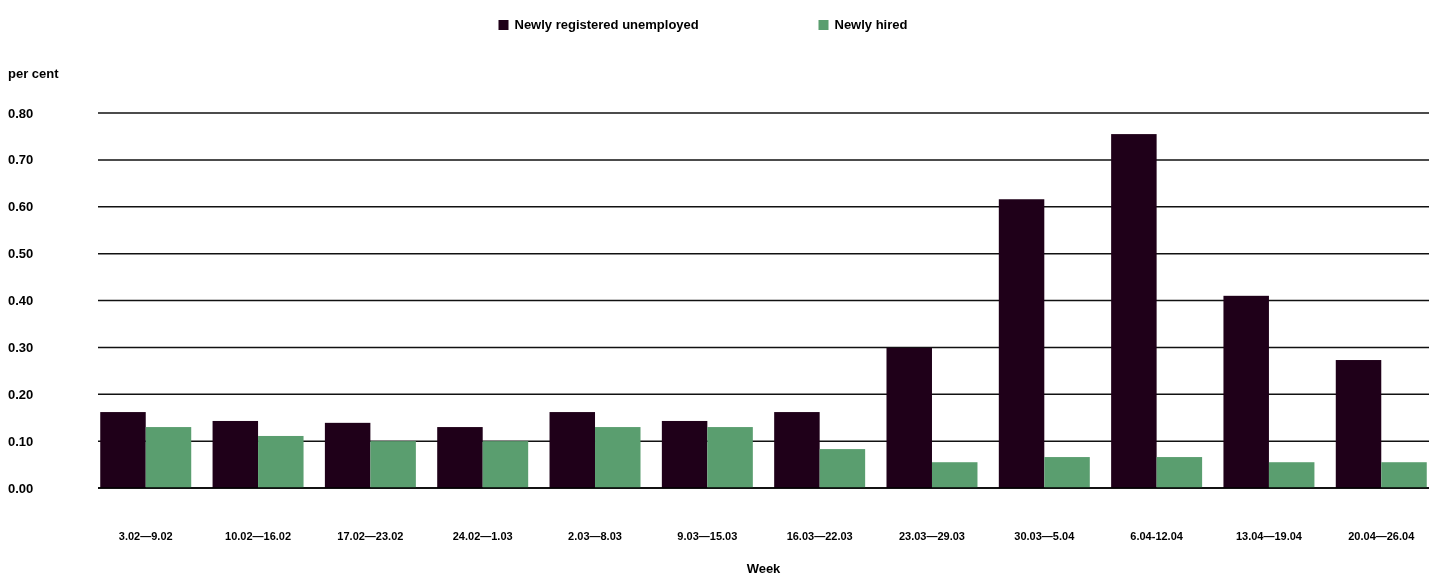 This screenshot has height=584, width=1437. I want to click on x-tick-label: 30.03—5.04, so click(1045, 536).